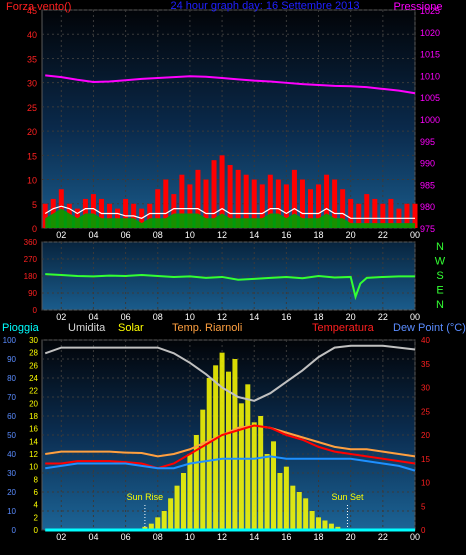  Describe the element at coordinates (383, 235) in the screenshot. I see `wind-x-tick-label: 22` at that location.